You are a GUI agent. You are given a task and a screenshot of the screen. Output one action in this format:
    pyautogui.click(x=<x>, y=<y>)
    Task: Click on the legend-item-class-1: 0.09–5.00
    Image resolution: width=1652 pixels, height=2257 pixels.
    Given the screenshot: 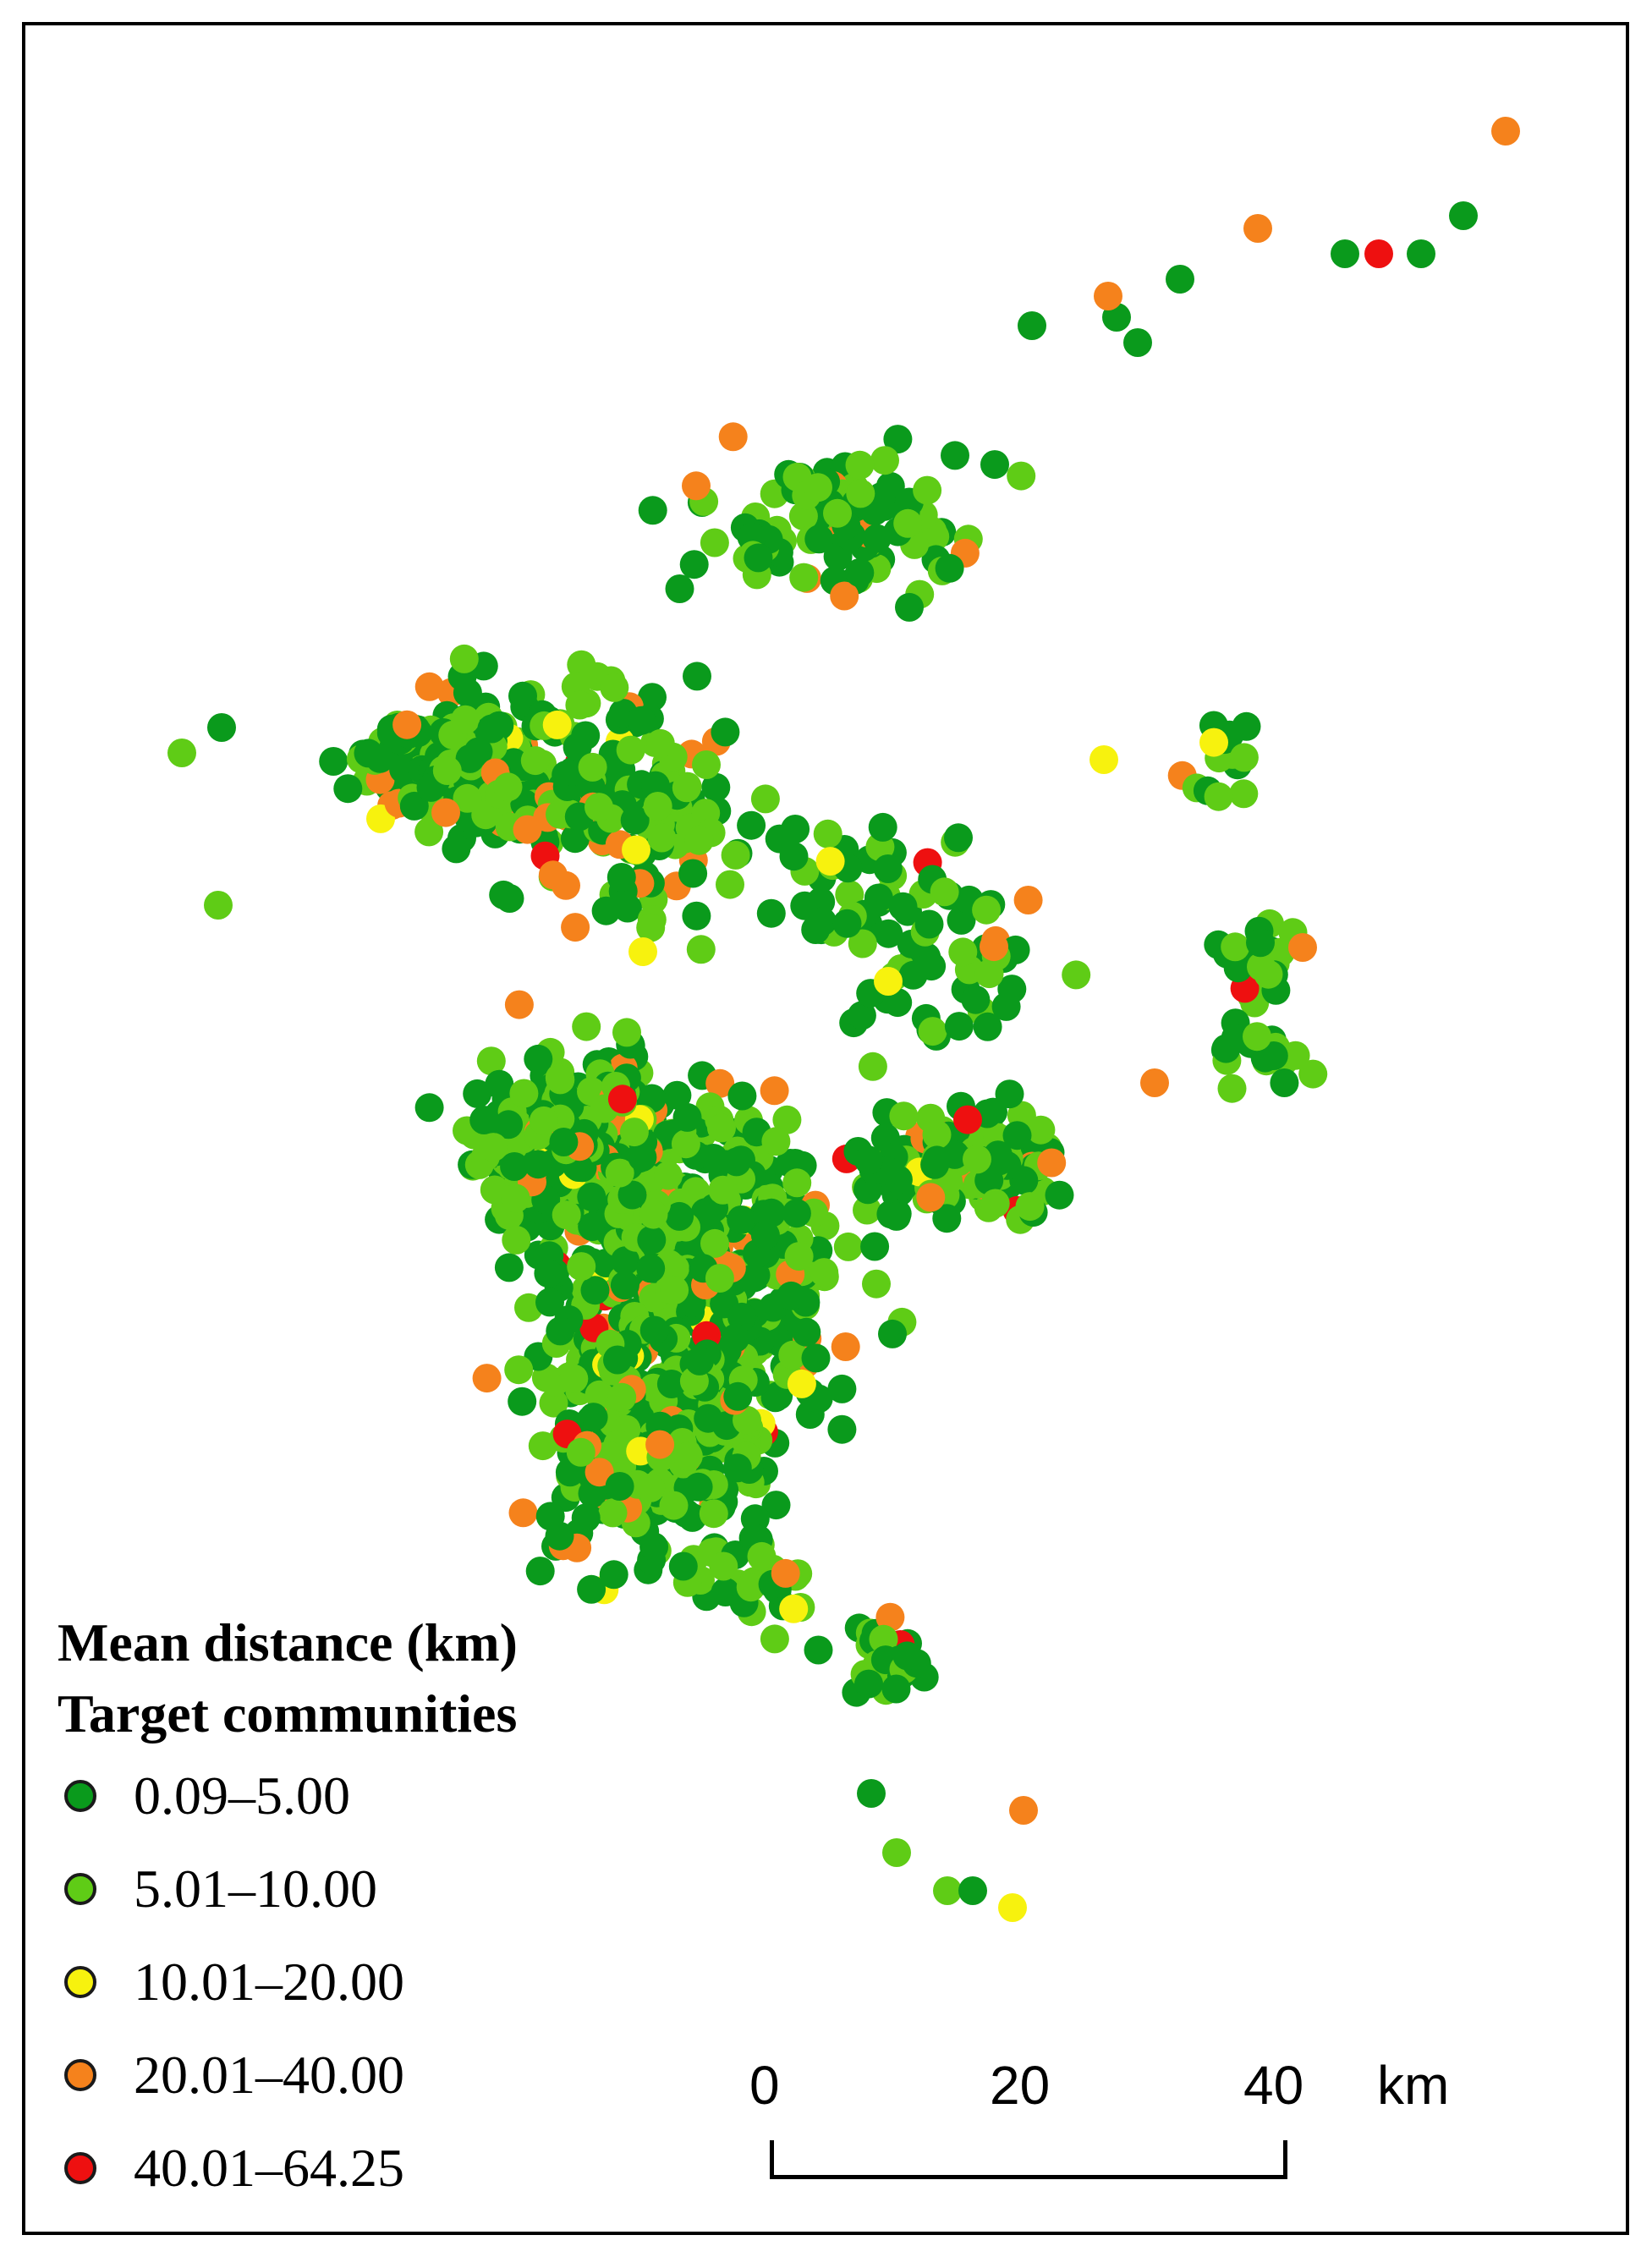 What is the action you would take?
    pyautogui.click(x=288, y=1795)
    